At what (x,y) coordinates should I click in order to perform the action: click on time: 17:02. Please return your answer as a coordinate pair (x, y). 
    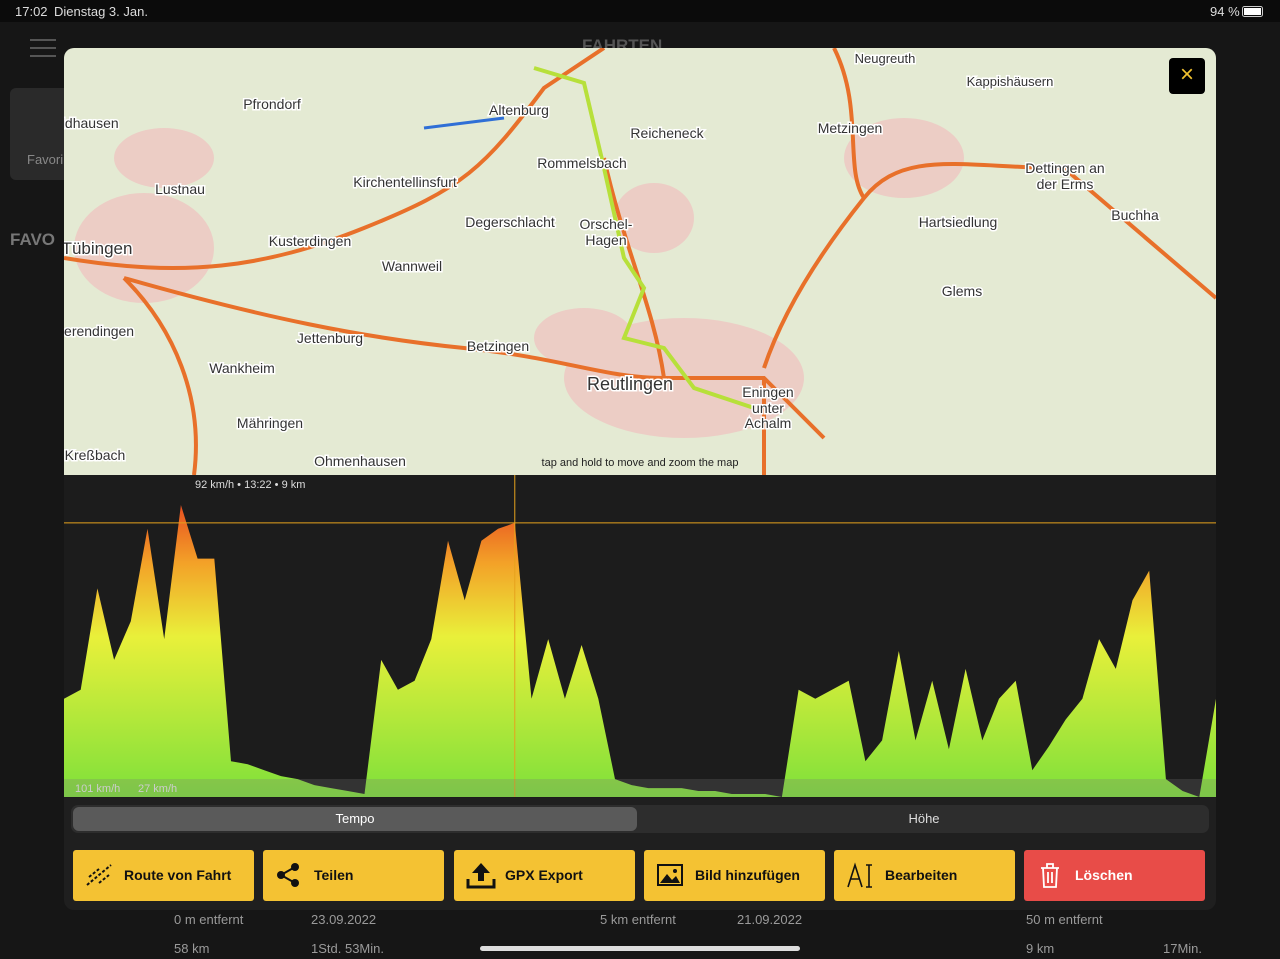
    Looking at the image, I should click on (31, 11).